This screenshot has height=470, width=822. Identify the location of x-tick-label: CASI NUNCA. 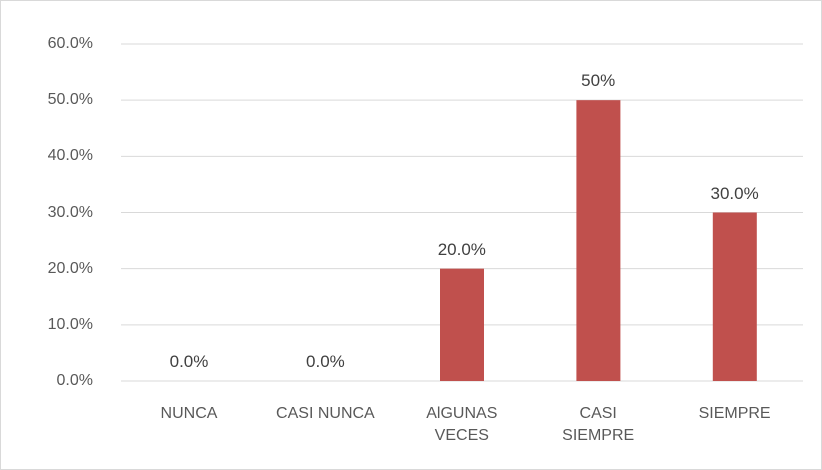
(325, 413).